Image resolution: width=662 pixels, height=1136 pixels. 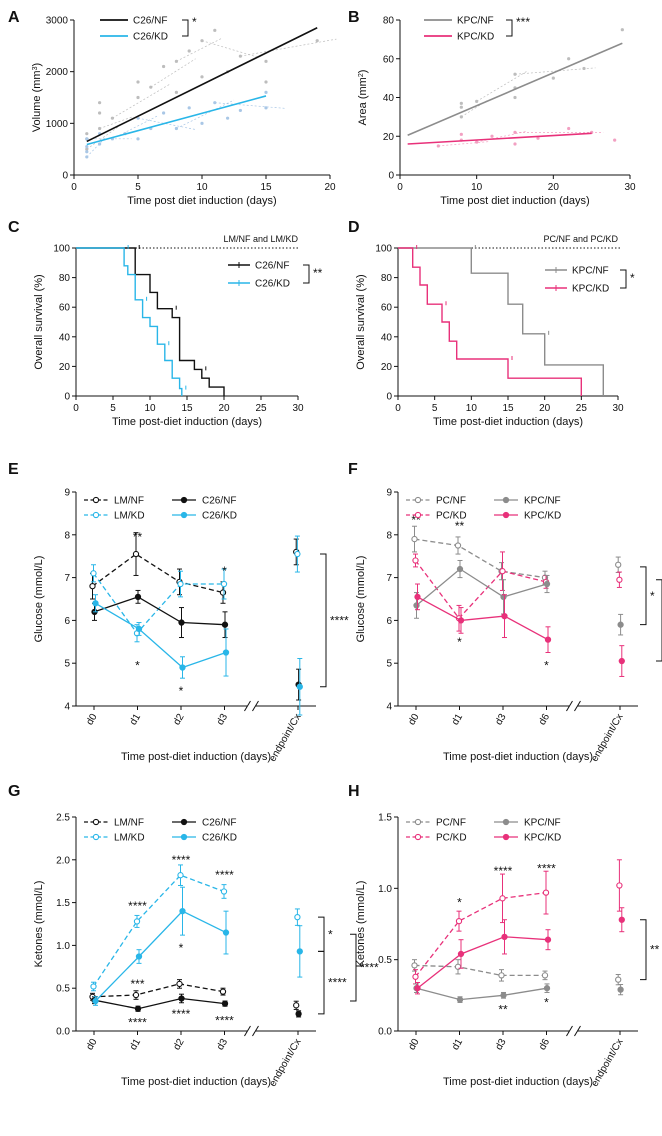 What do you see at coordinates (618, 408) in the screenshot?
I see `x-tick-label: 30` at bounding box center [618, 408].